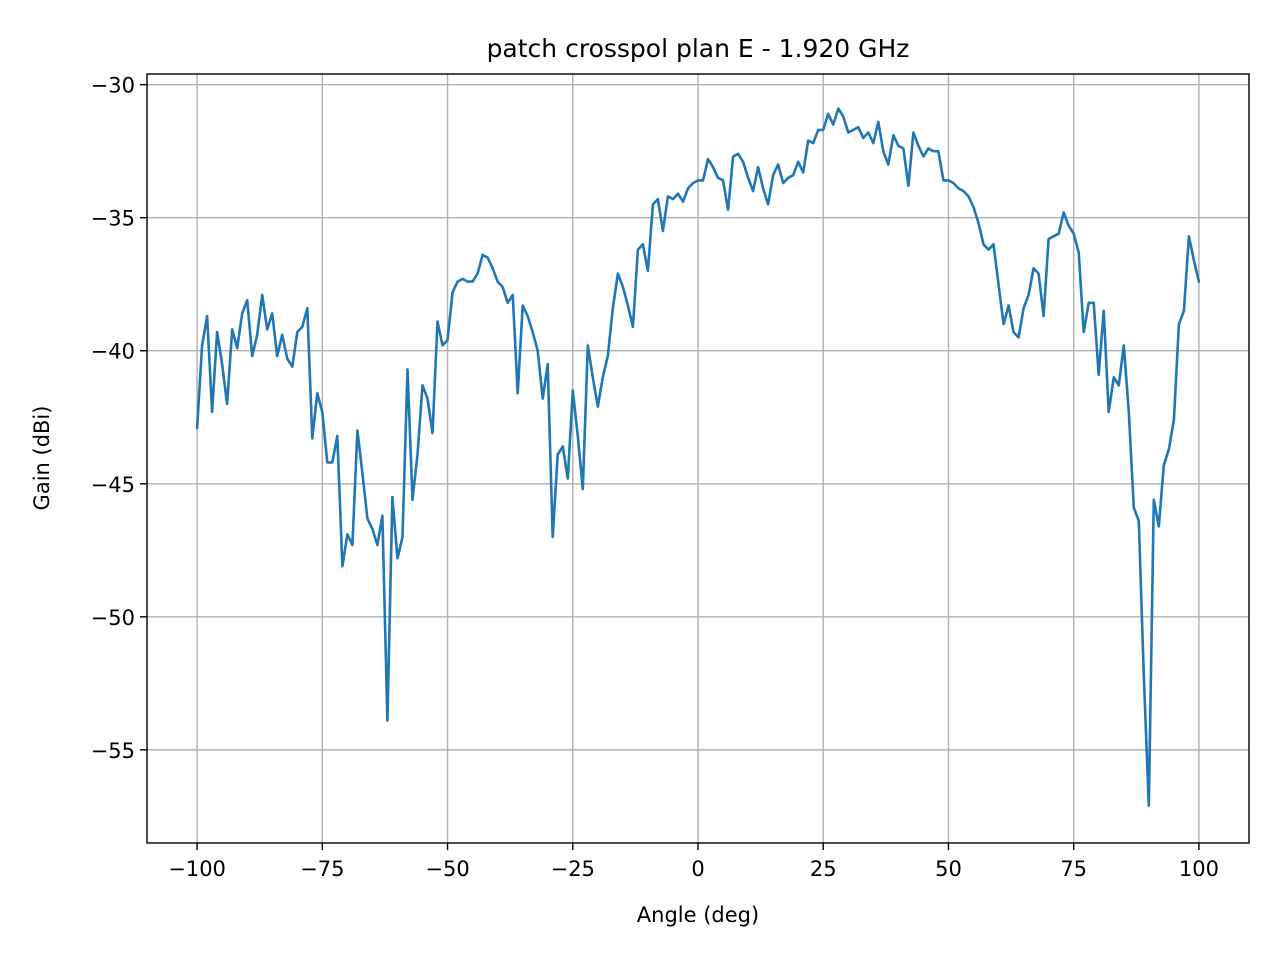 Image resolution: width=1280 pixels, height=960 pixels. What do you see at coordinates (113, 86) in the screenshot?
I see `y-tick-label: −30` at bounding box center [113, 86].